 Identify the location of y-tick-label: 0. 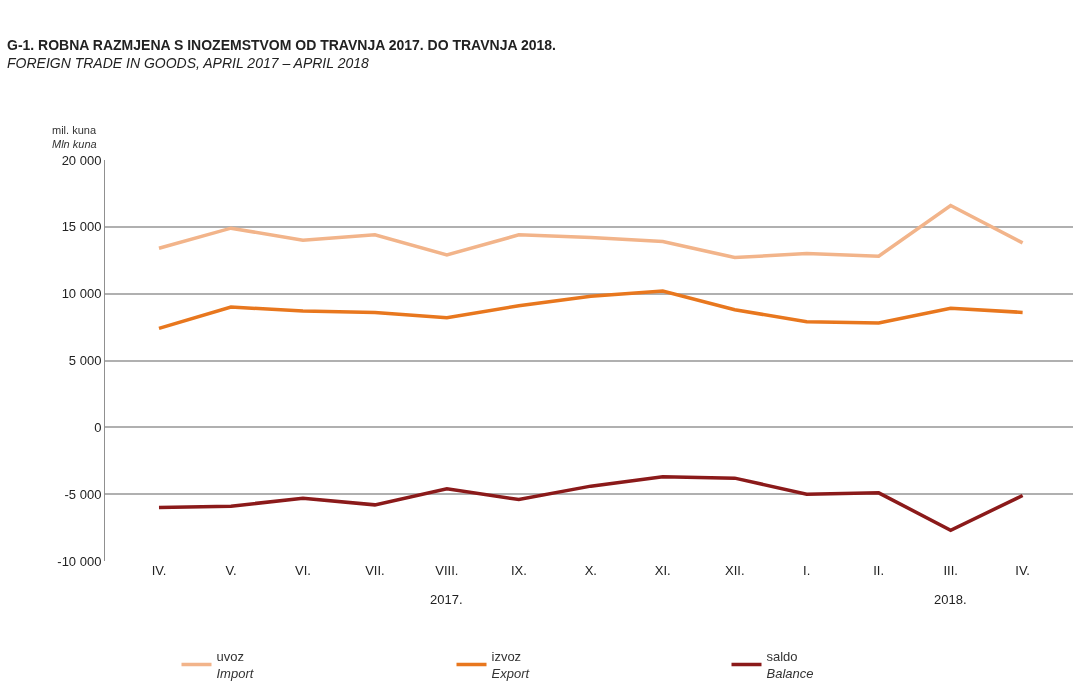
(98, 427).